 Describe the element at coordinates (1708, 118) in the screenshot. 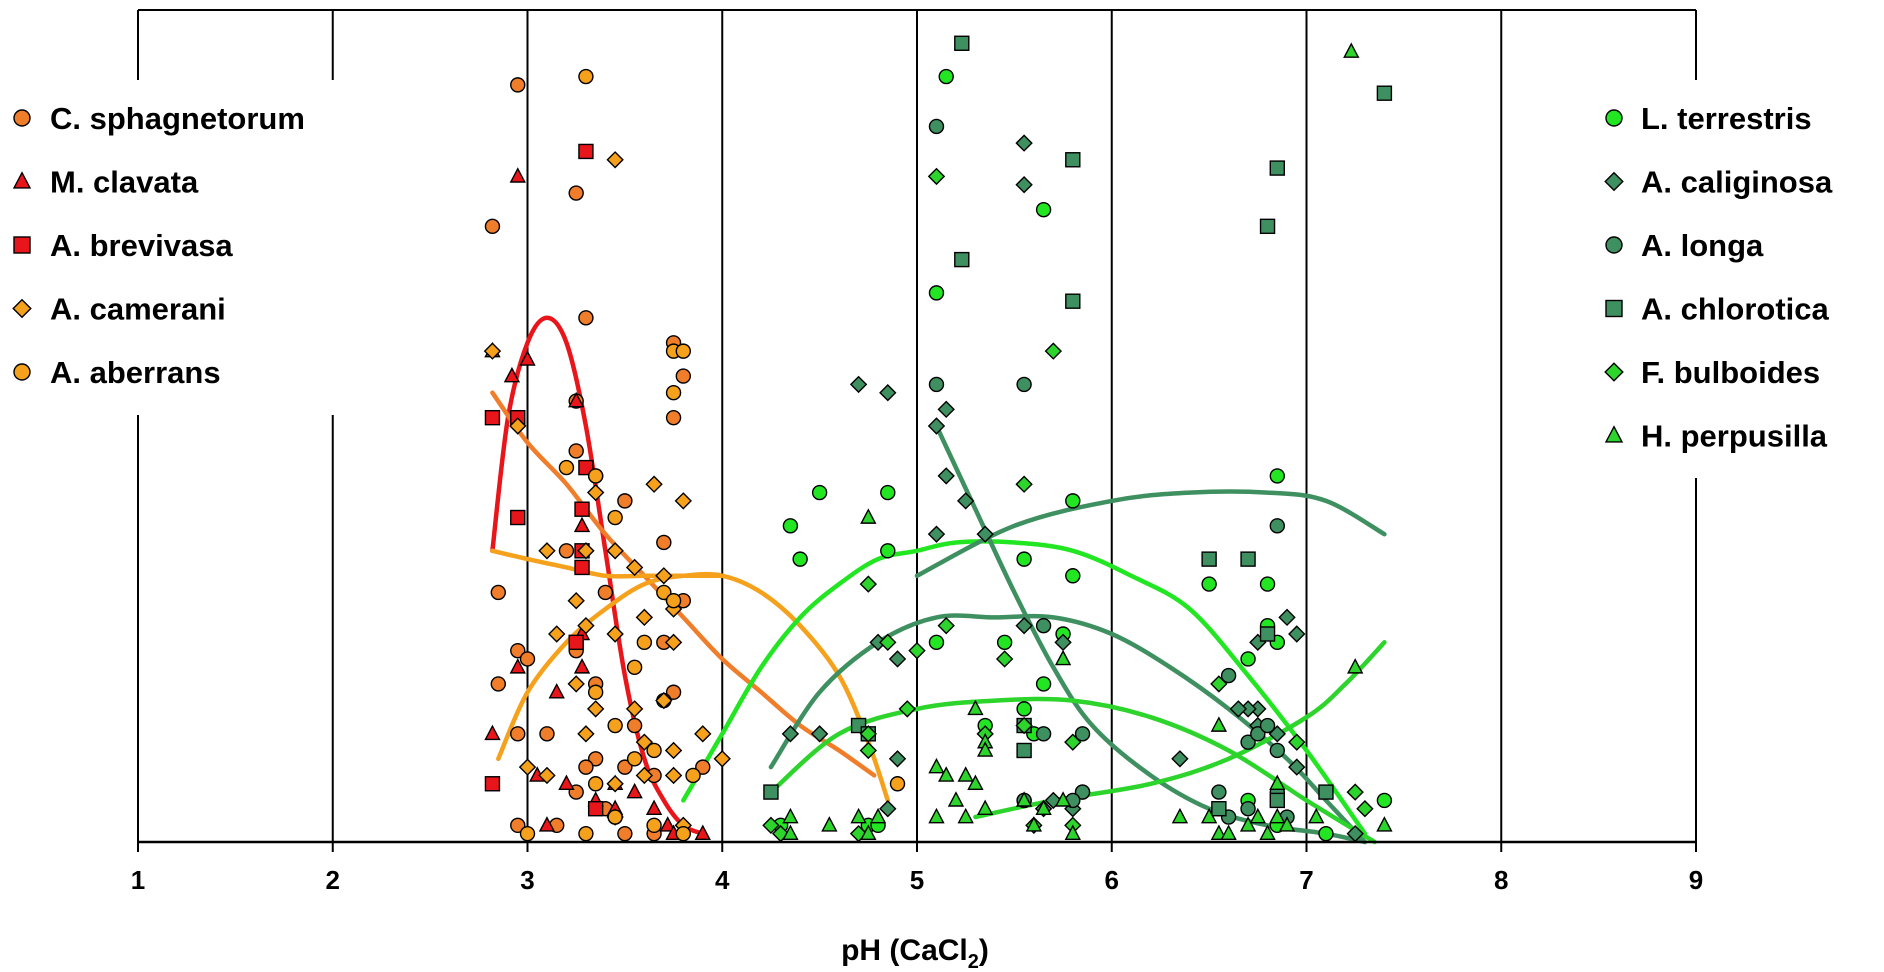

I see `legend-item-l-terrestris: L. terrestris` at that location.